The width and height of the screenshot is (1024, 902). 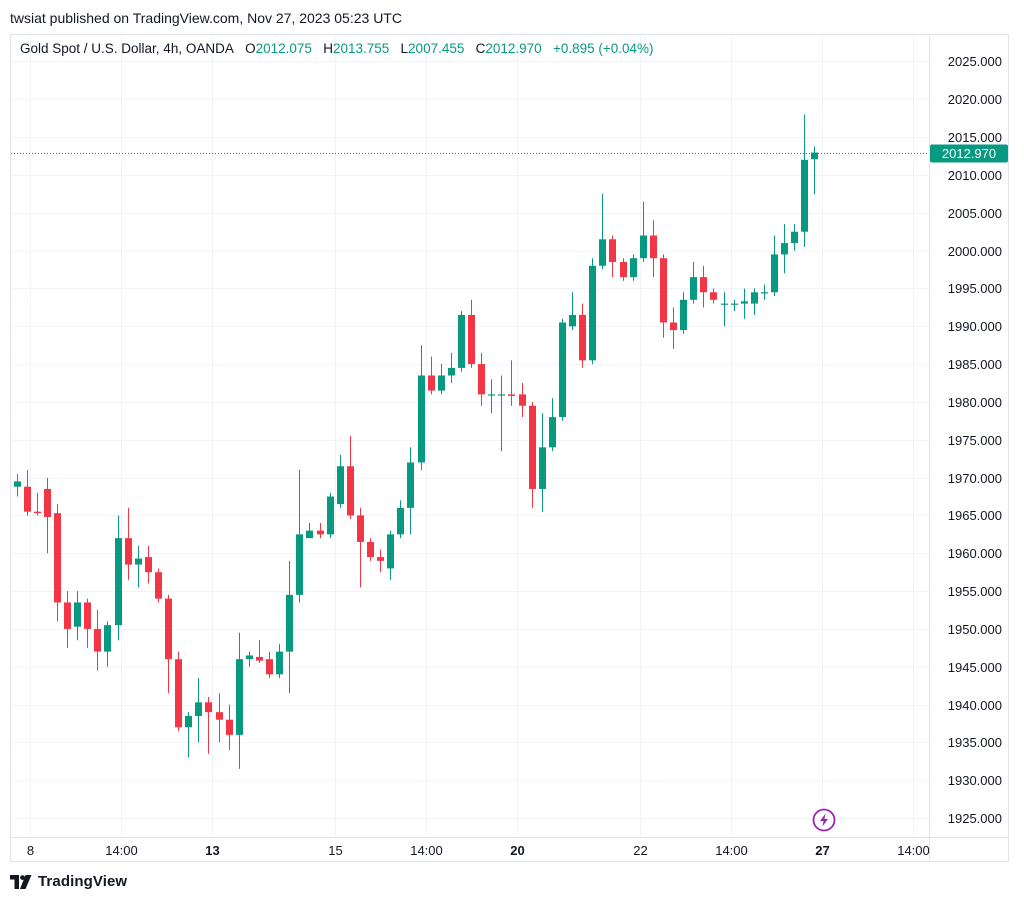 What do you see at coordinates (68, 881) in the screenshot?
I see `tradingview-logo: TradingView` at bounding box center [68, 881].